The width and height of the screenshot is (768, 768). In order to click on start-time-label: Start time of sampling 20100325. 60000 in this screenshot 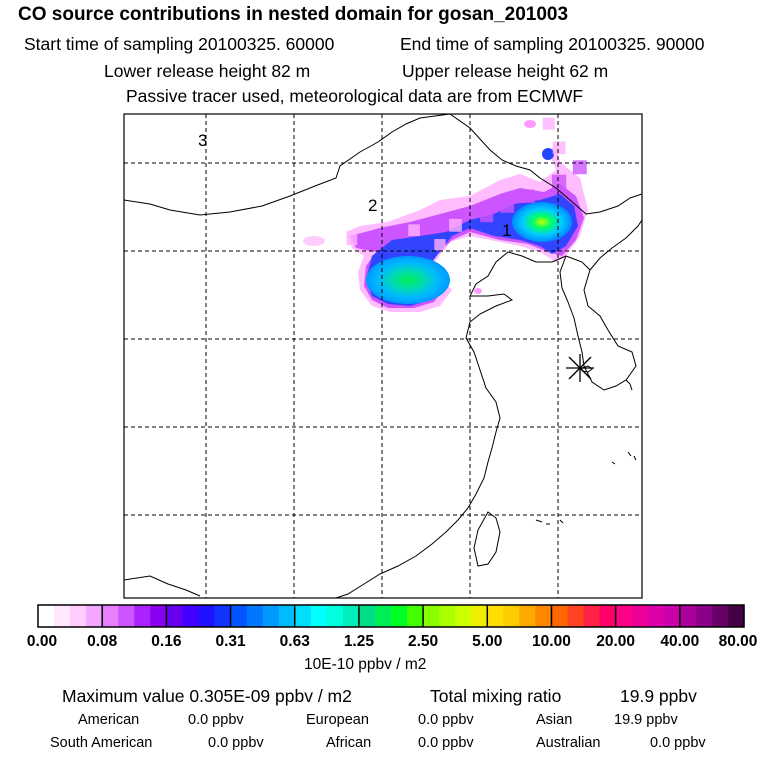, I will do `click(179, 44)`.